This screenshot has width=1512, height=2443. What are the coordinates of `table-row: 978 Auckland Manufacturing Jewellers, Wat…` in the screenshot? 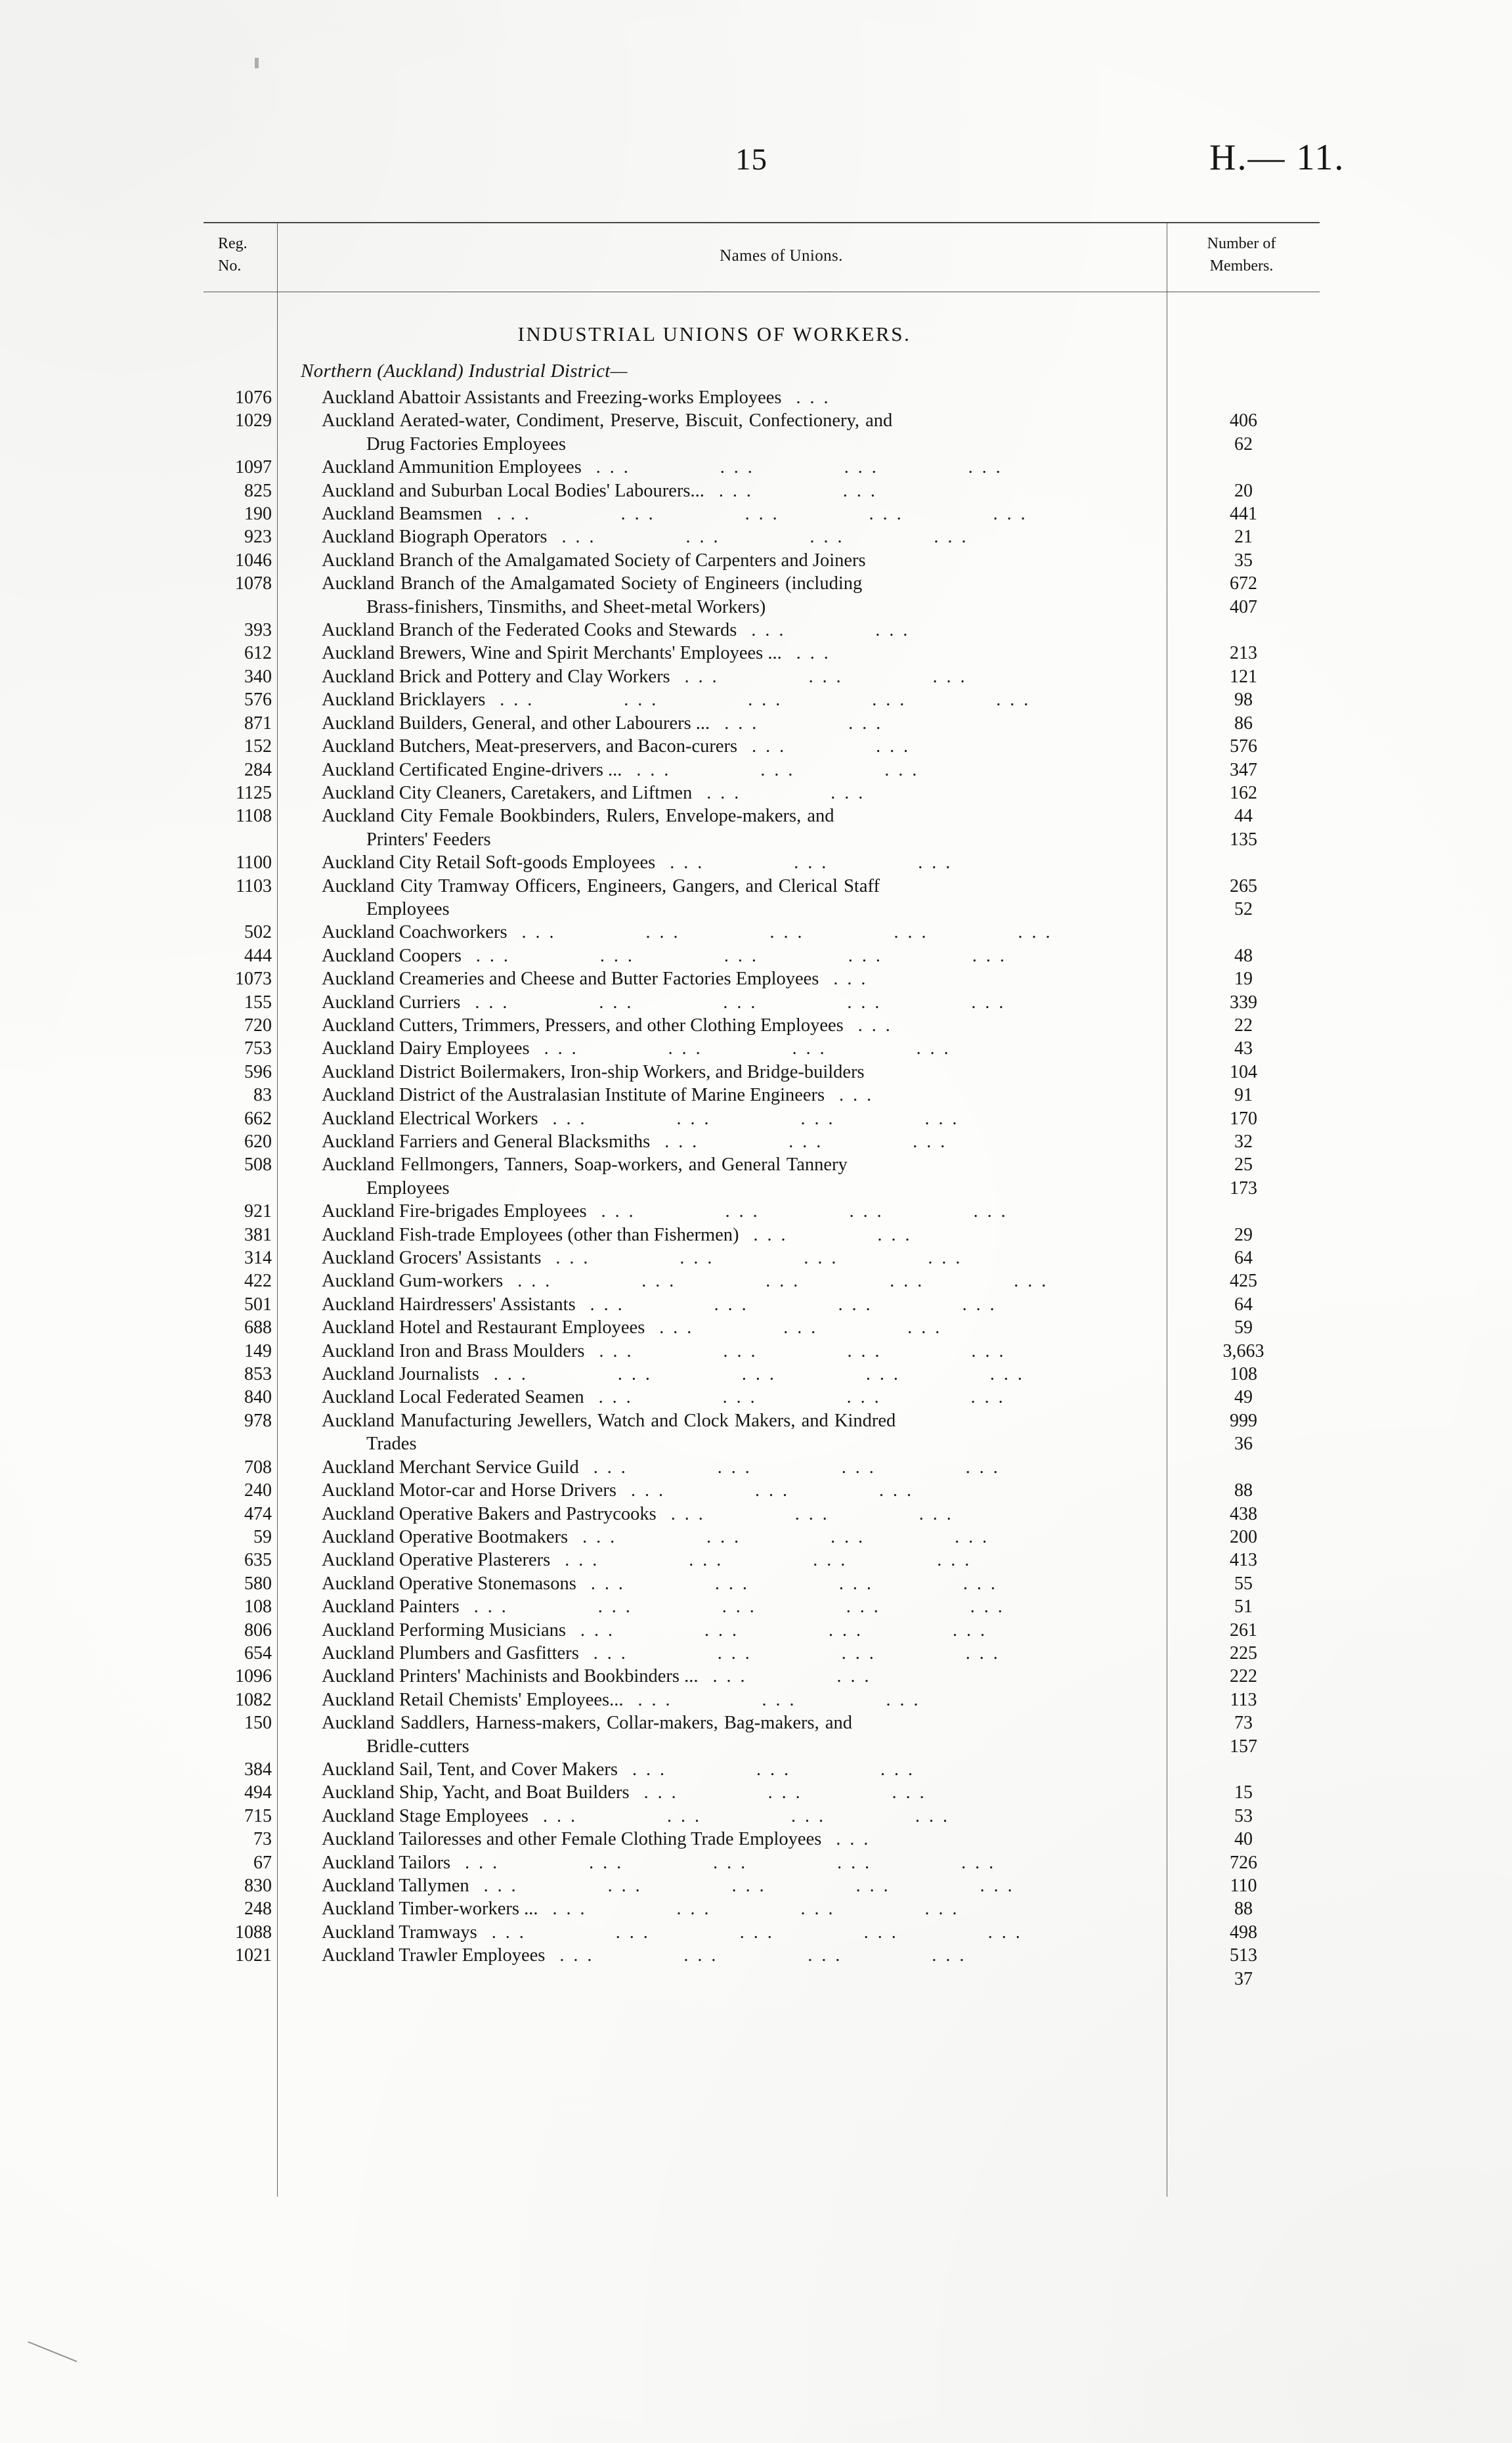 It's located at (762, 1431).